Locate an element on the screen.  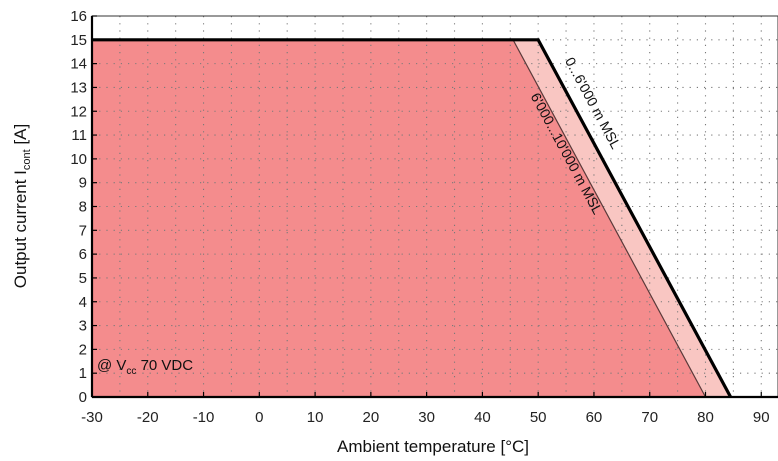
x-tick-label: -10 is located at coordinates (204, 417).